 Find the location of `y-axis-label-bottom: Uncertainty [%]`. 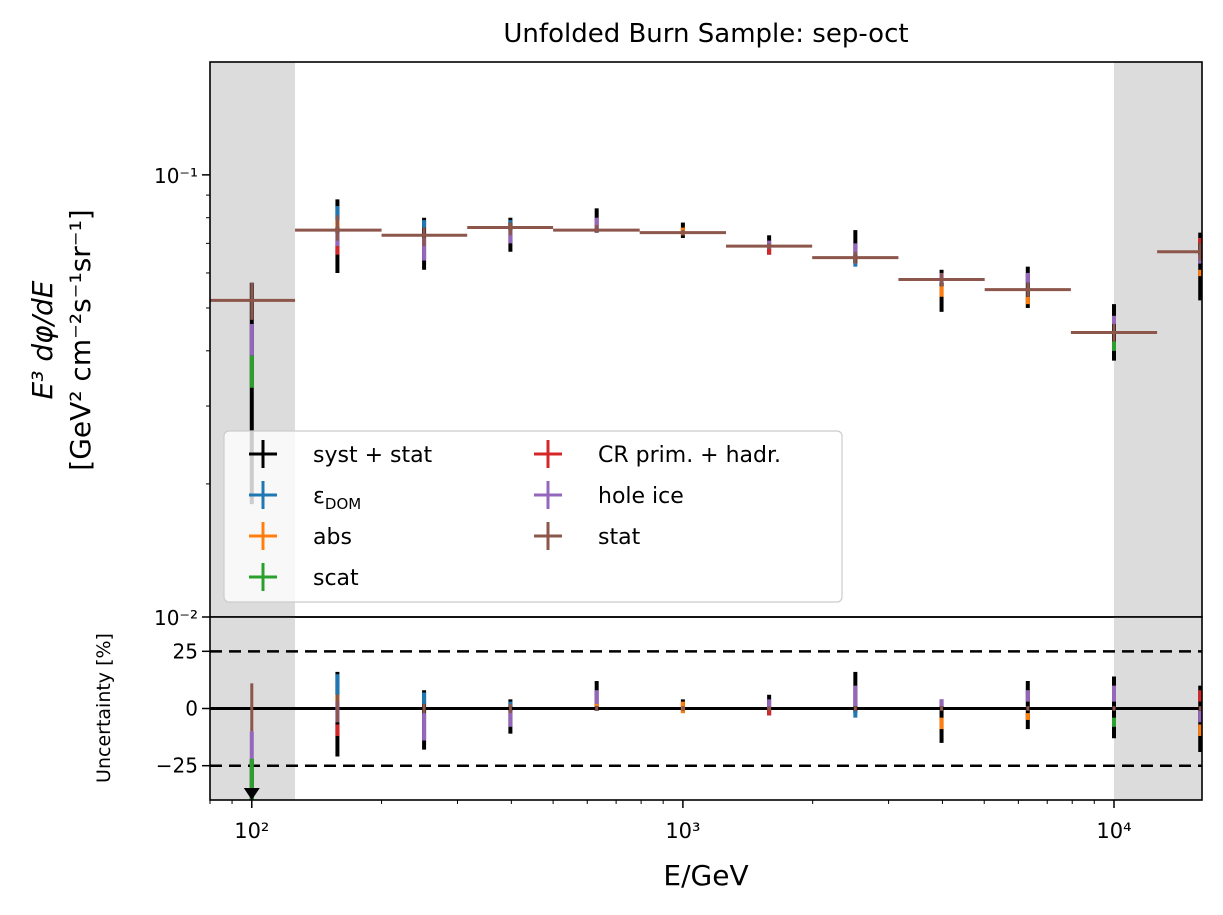

y-axis-label-bottom: Uncertainty [%] is located at coordinates (104, 708).